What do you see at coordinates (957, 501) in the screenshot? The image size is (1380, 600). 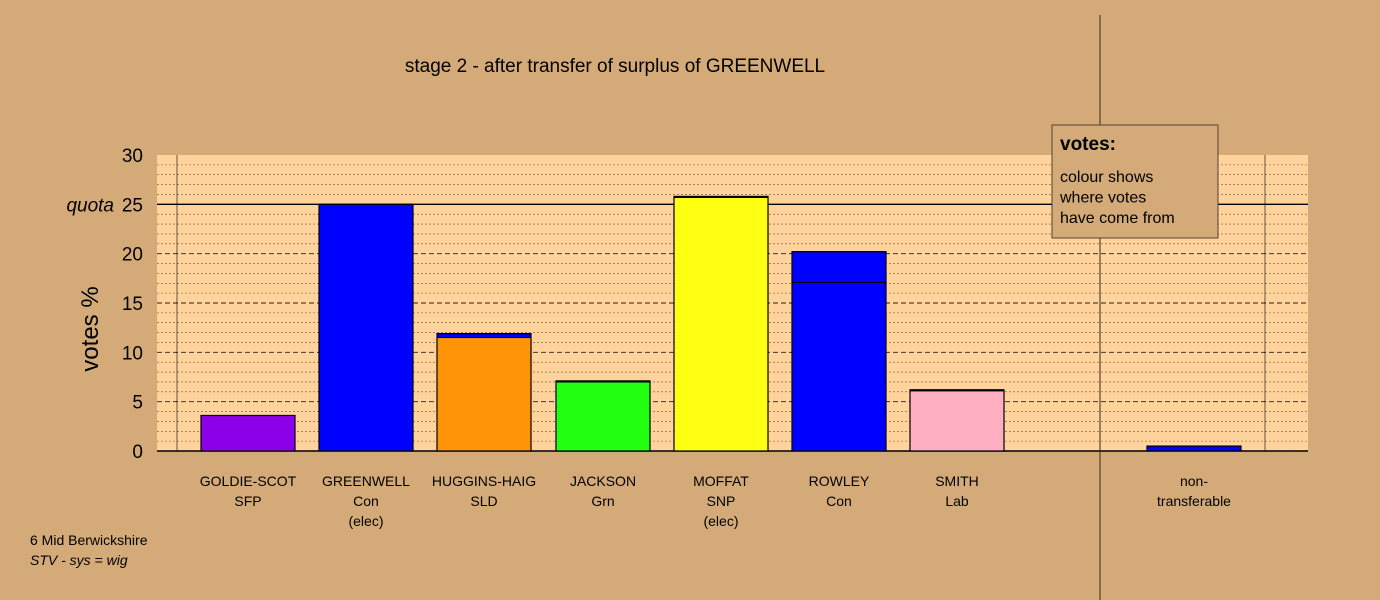 I see `candidate-party: Lab` at bounding box center [957, 501].